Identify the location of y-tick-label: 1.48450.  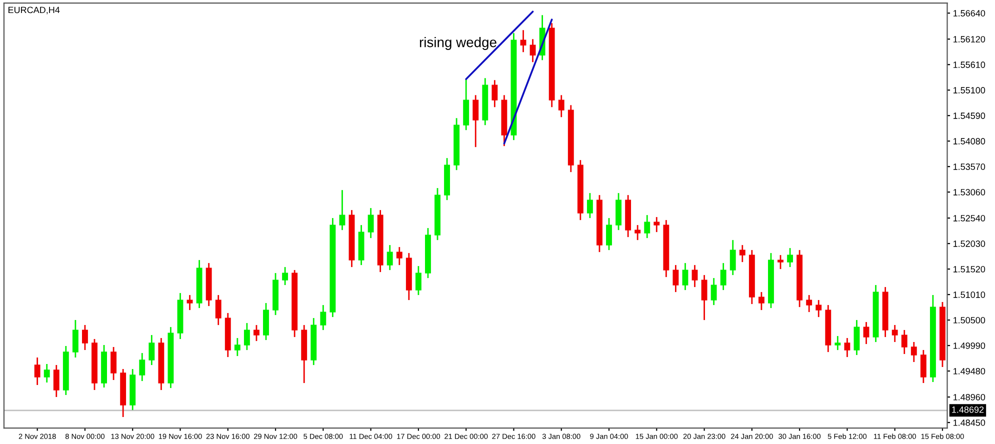
(969, 422).